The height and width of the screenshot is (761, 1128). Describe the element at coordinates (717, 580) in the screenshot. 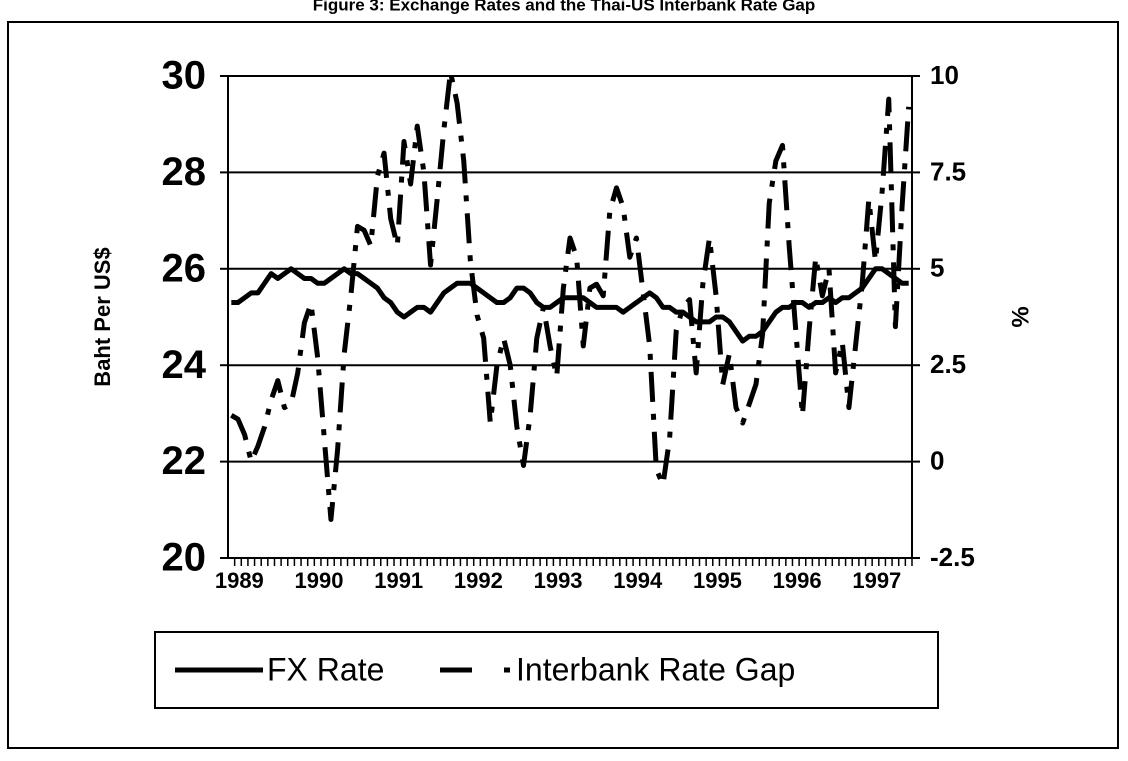

I see `x-tick-label: 1995` at that location.